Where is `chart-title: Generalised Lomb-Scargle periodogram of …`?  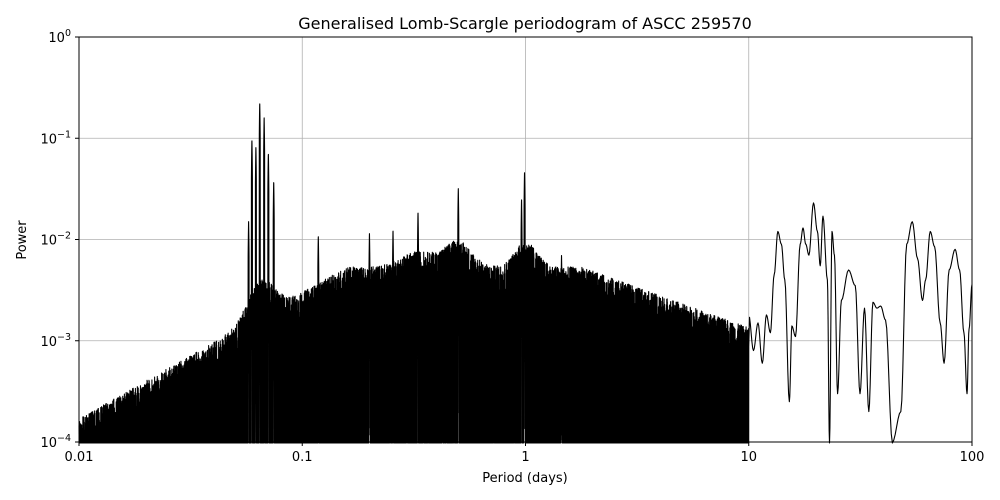
chart-title: Generalised Lomb-Scargle periodogram of … is located at coordinates (525, 23).